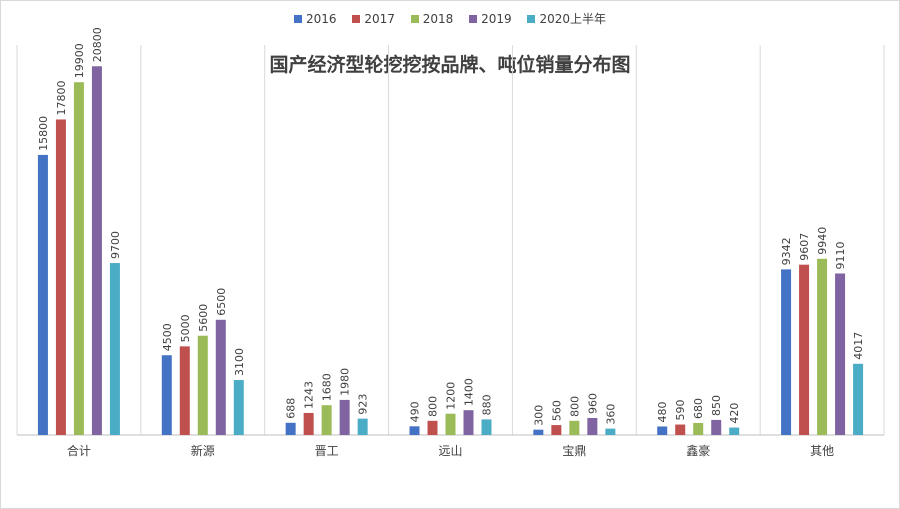 The image size is (900, 509). What do you see at coordinates (556, 410) in the screenshot?
I see `data-label: 560` at bounding box center [556, 410].